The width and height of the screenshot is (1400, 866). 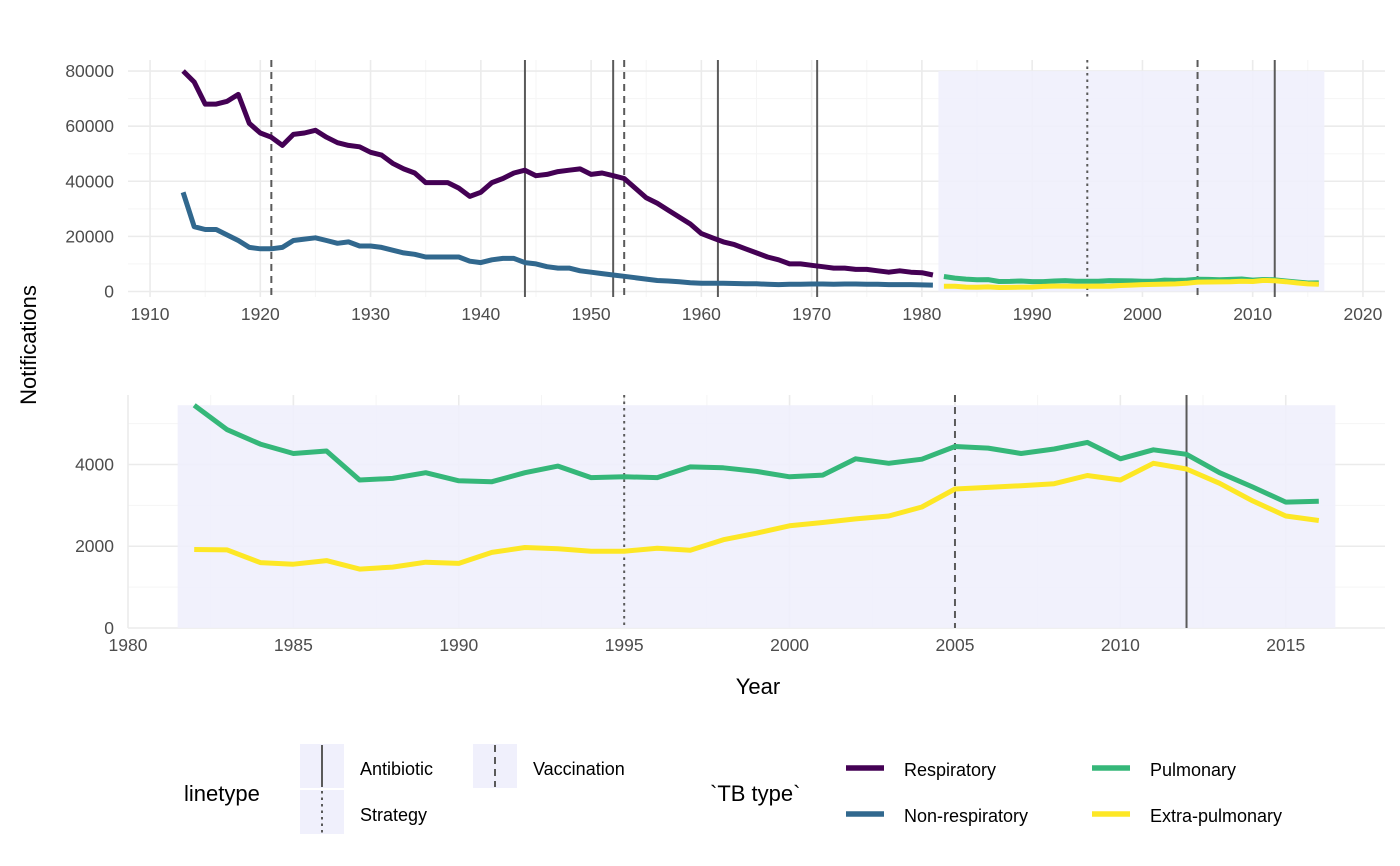 I want to click on legend-item-respiratory: Respiratory, so click(x=921, y=770).